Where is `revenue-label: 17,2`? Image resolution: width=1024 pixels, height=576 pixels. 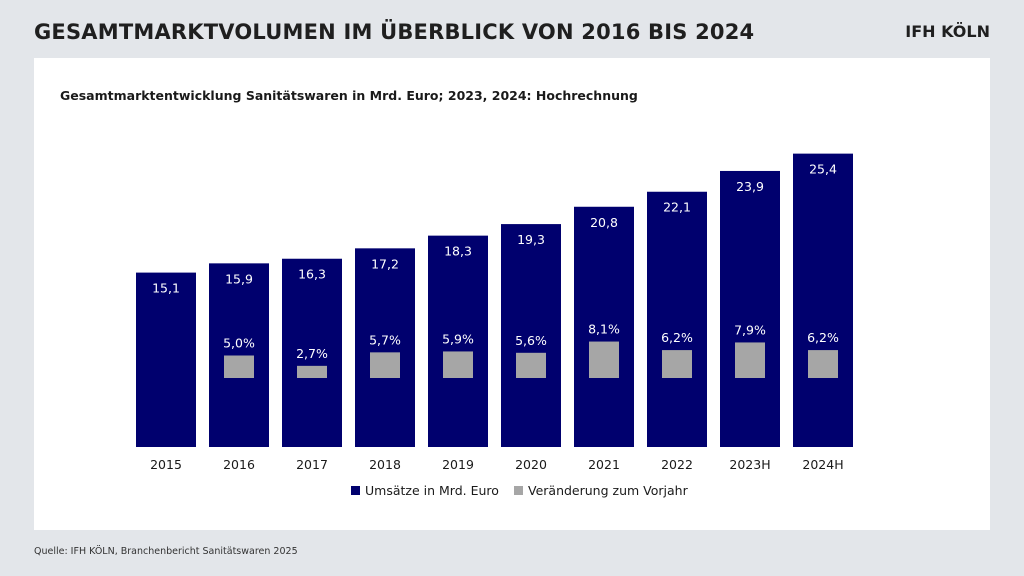 revenue-label: 17,2 is located at coordinates (385, 263).